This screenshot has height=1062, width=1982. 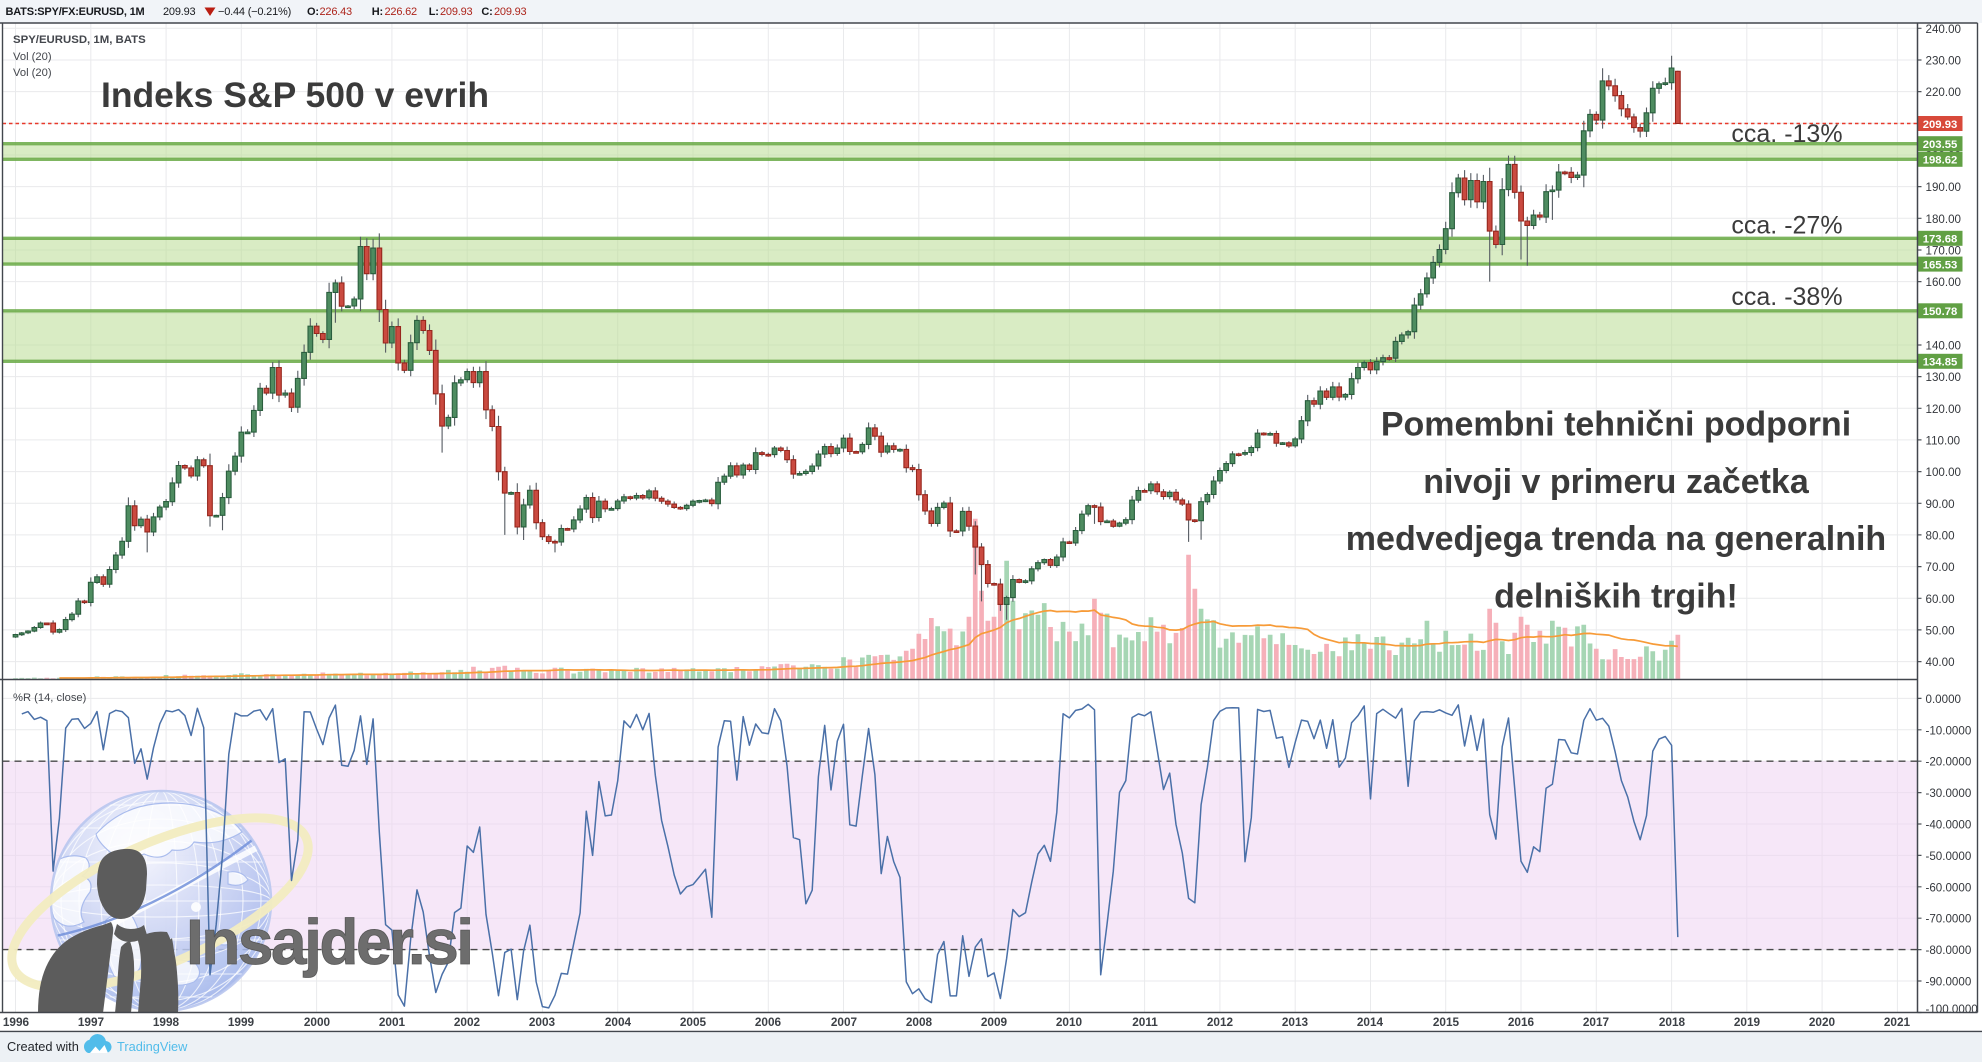 What do you see at coordinates (1949, 762) in the screenshot?
I see `svg-text: -20.0000` at bounding box center [1949, 762].